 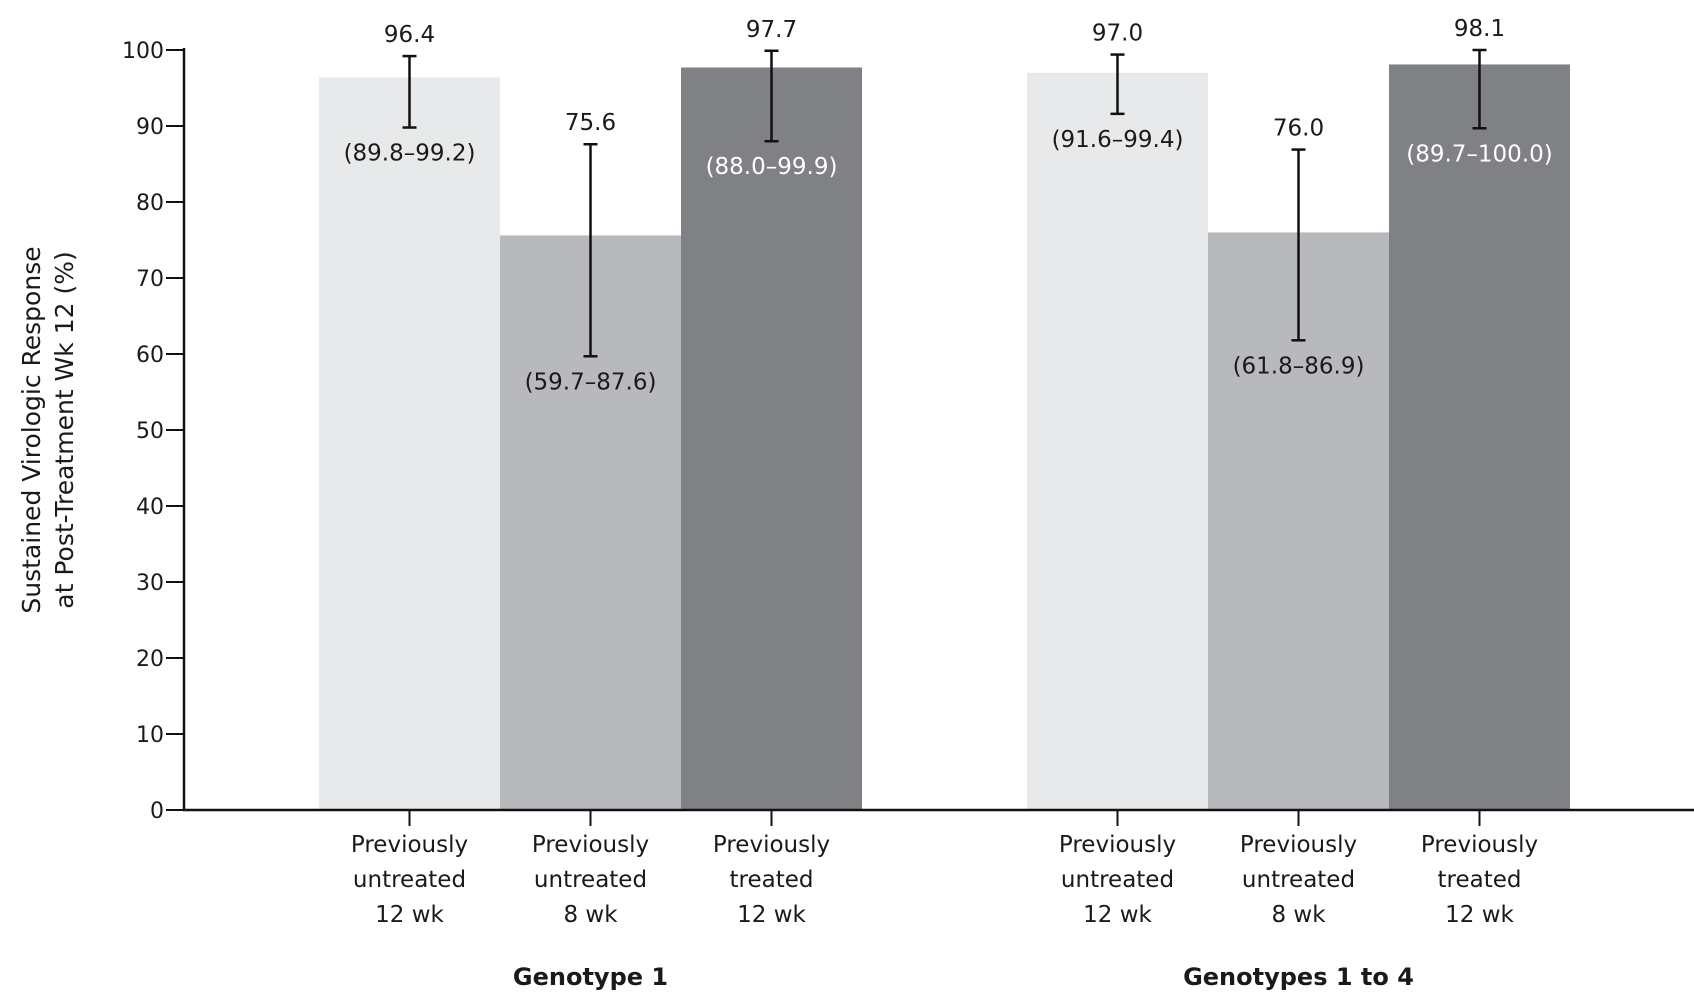 I want to click on value-label: 75.6, so click(x=590, y=123).